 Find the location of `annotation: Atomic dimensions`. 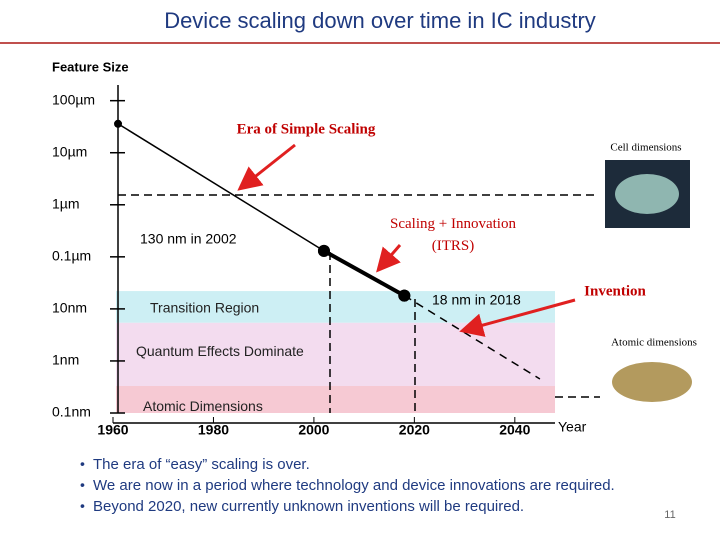

annotation: Atomic dimensions is located at coordinates (654, 343).